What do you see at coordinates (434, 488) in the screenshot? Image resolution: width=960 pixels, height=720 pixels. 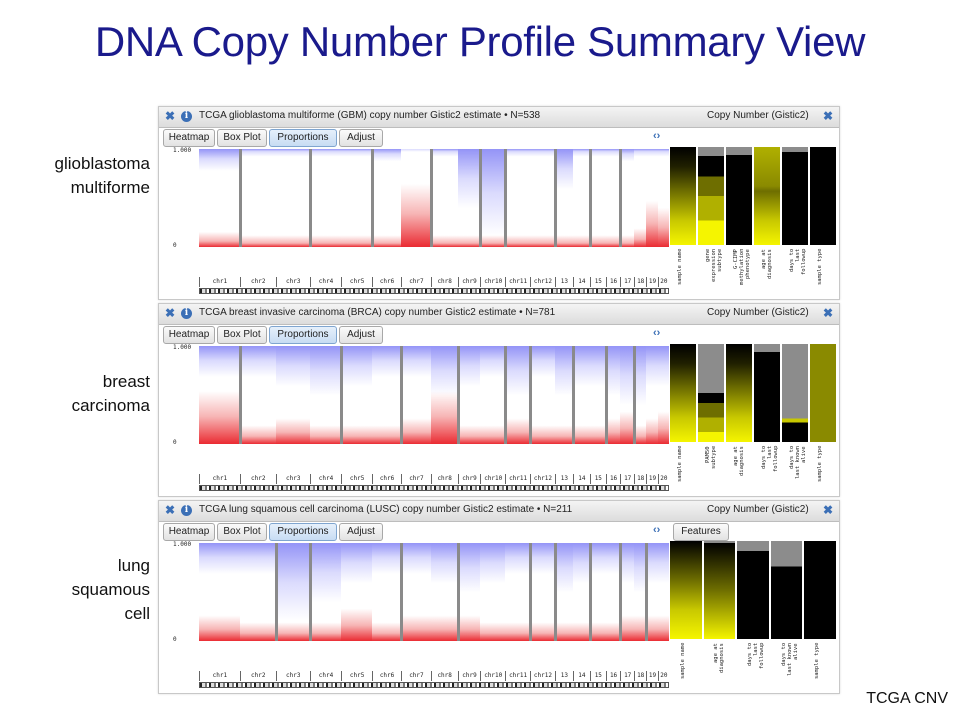 I see `chromosome-ideogram` at bounding box center [434, 488].